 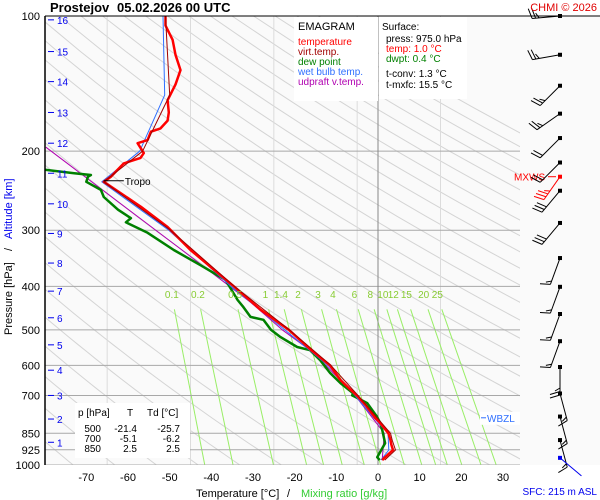 What do you see at coordinates (501, 419) in the screenshot?
I see `wbzl-label: WBZL` at bounding box center [501, 419].